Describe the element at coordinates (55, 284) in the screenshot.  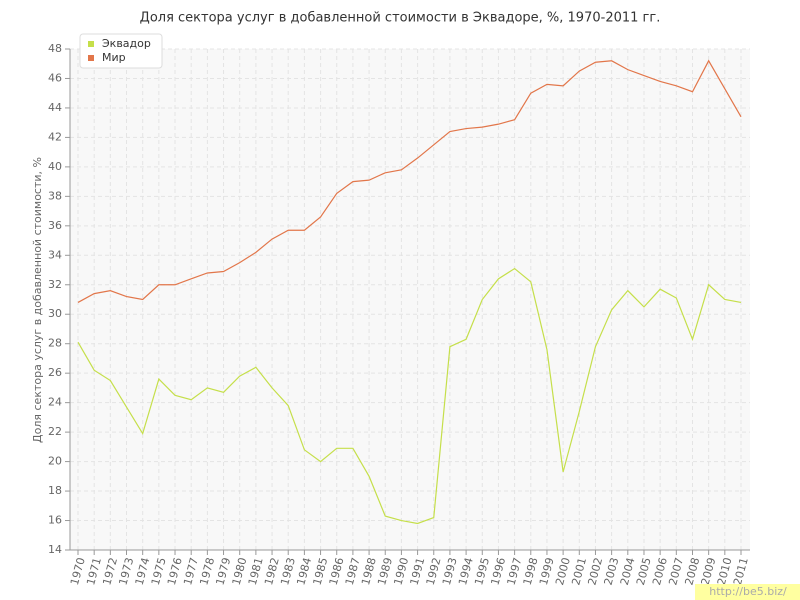
I see `y-tick-label: 32` at that location.